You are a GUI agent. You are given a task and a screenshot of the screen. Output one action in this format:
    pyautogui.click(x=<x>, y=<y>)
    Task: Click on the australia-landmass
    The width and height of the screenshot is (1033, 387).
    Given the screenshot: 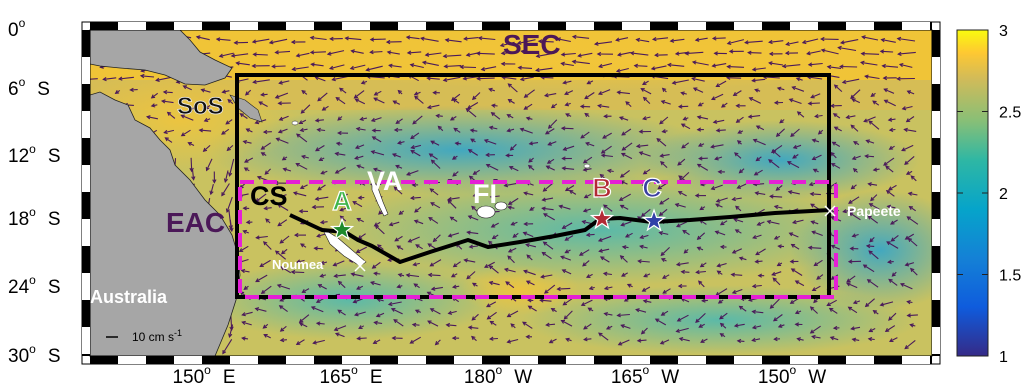 What is the action you would take?
    pyautogui.click(x=165, y=223)
    